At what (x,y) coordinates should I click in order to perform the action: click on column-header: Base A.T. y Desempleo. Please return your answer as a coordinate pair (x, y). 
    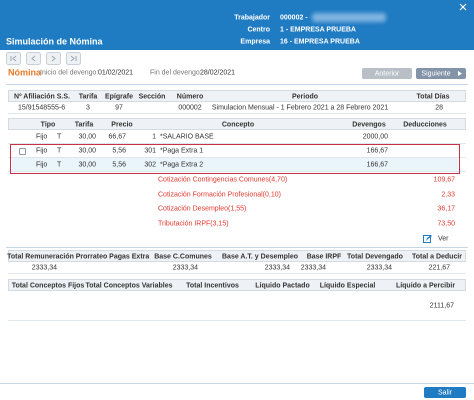
    Looking at the image, I should click on (260, 256).